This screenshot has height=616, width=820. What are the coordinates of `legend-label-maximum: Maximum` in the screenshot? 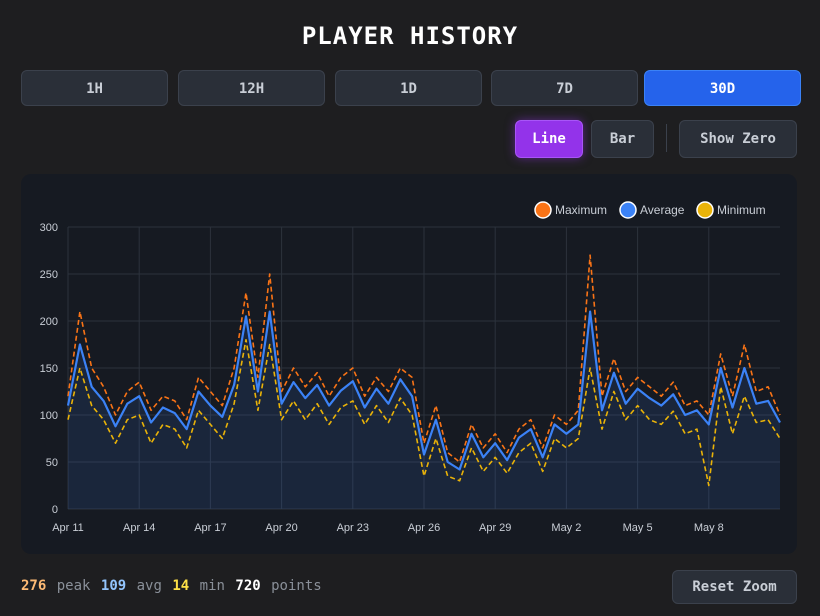 It's located at (581, 210).